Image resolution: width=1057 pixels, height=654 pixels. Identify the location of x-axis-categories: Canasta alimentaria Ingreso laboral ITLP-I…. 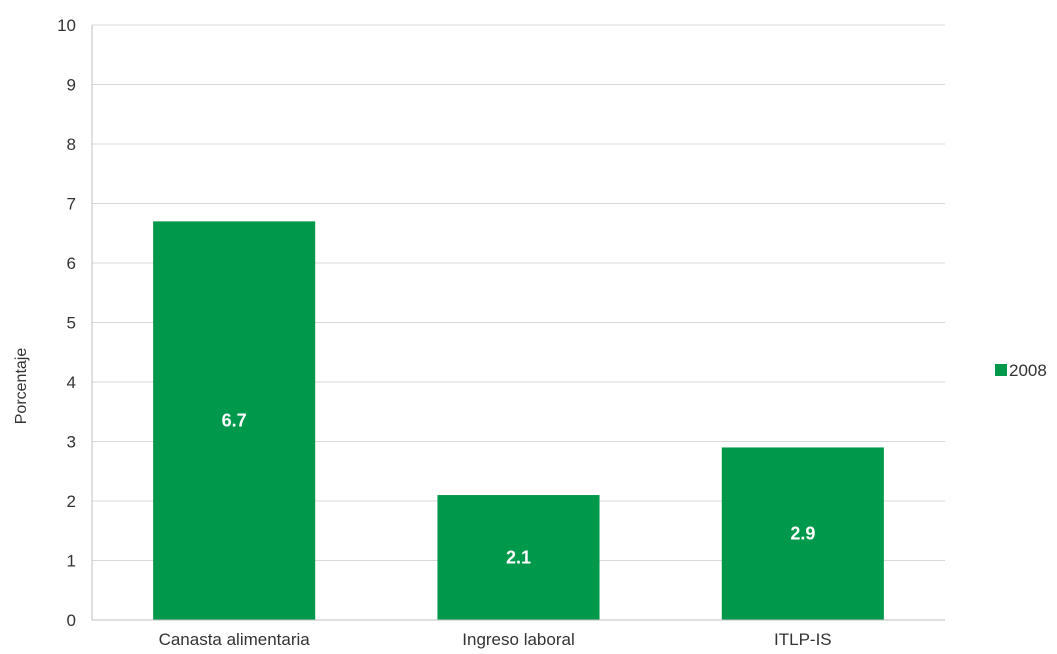
(495, 639).